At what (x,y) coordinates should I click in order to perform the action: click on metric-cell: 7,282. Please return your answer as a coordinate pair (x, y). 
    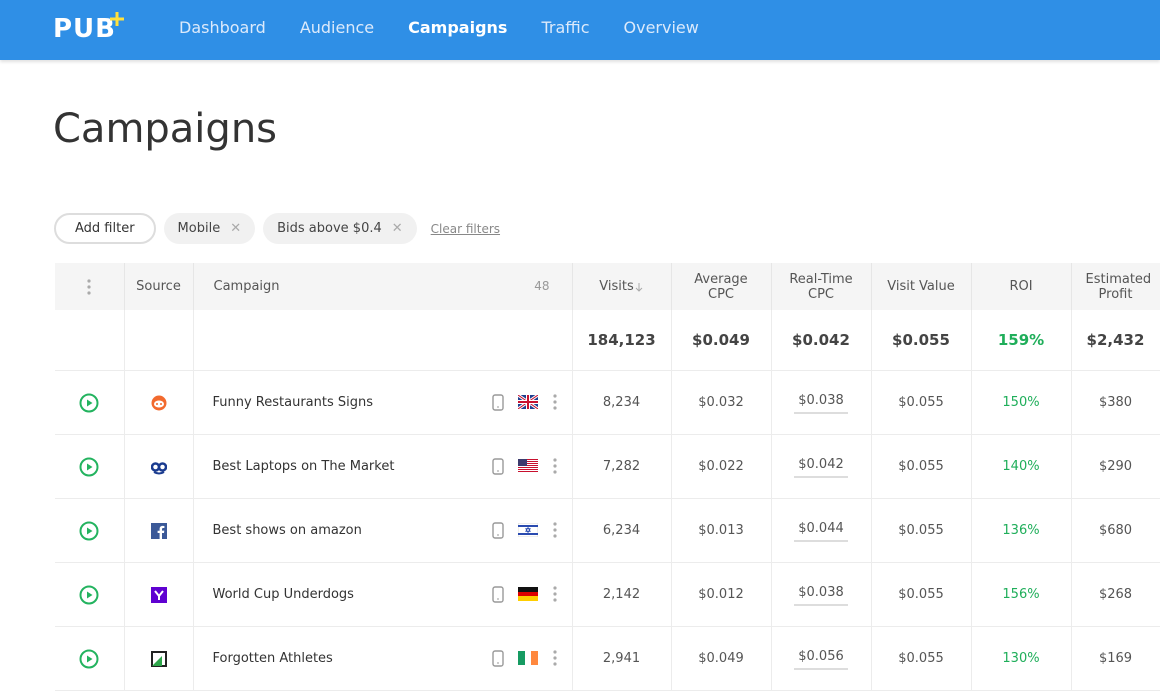
    Looking at the image, I should click on (622, 466).